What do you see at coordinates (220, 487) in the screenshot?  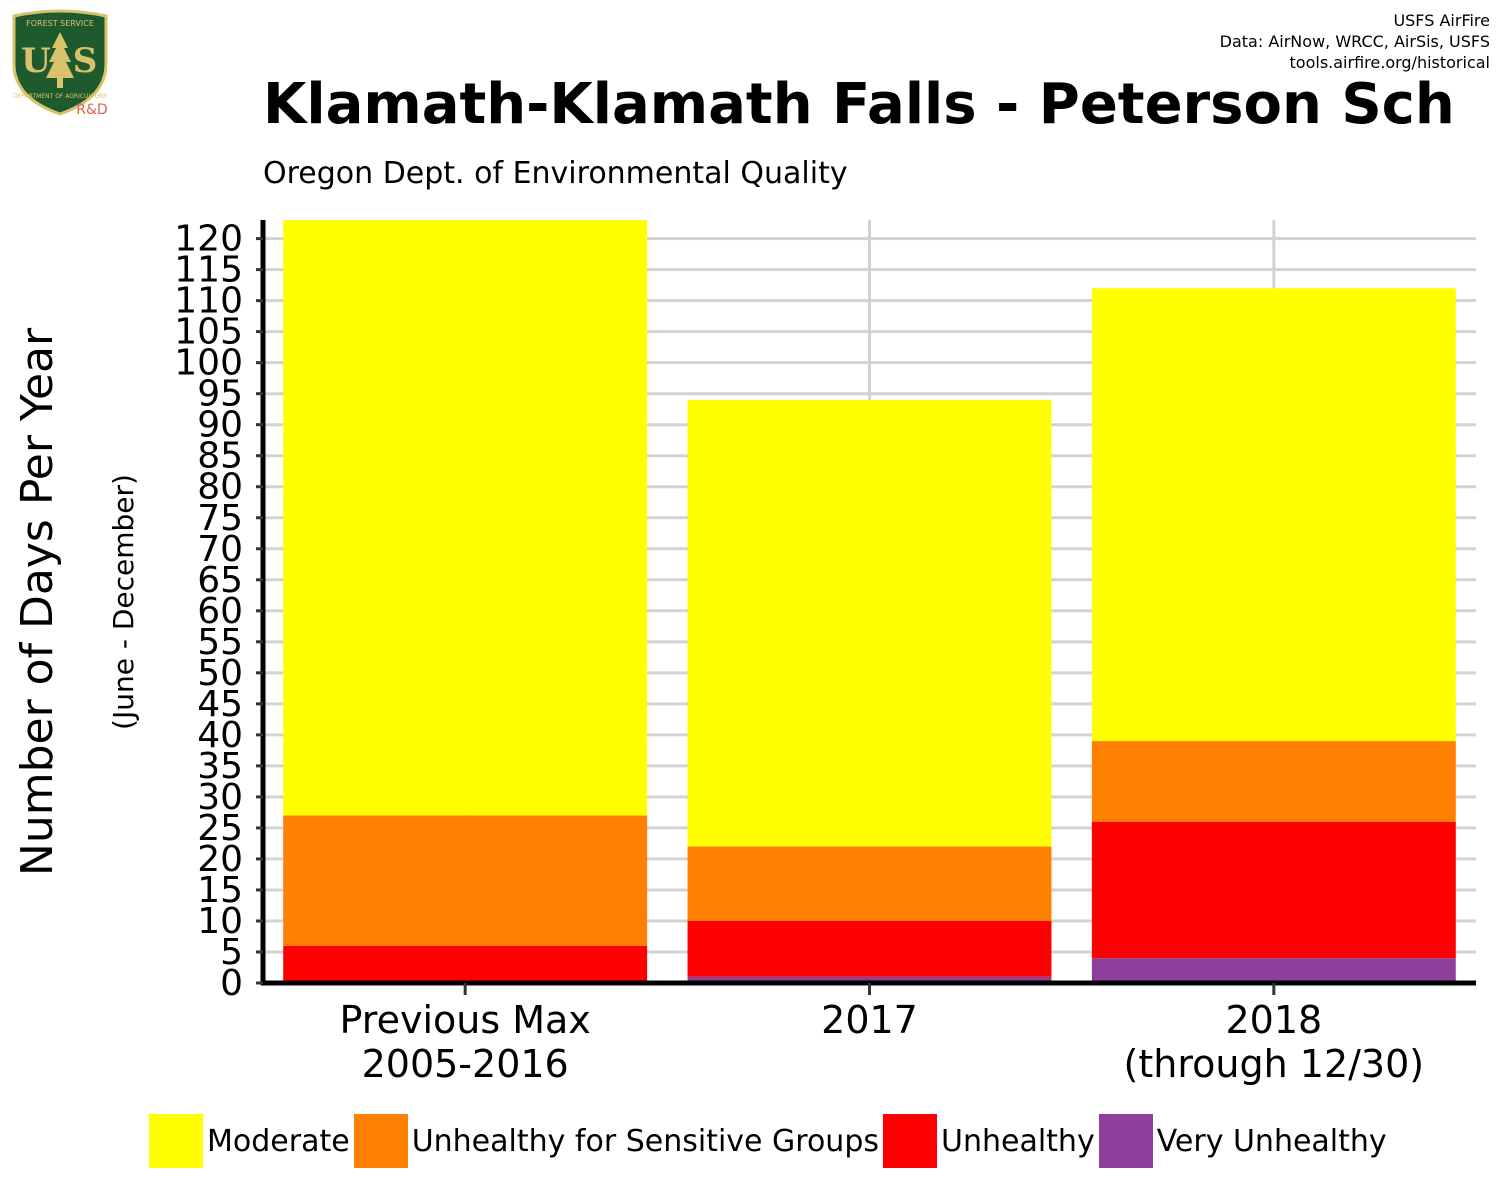 I see `y-tick-label: 80` at bounding box center [220, 487].